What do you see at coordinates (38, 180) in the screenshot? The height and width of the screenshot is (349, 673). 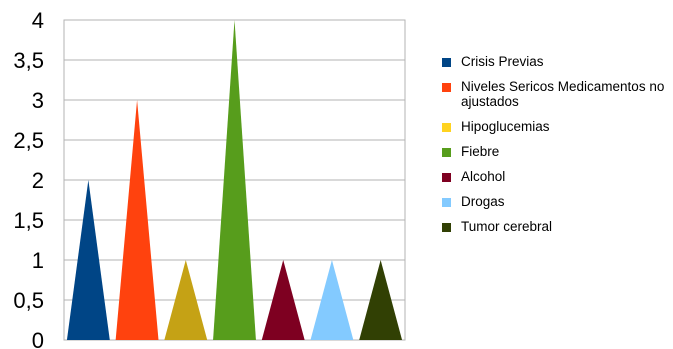 I see `y-tick-label: 2` at bounding box center [38, 180].